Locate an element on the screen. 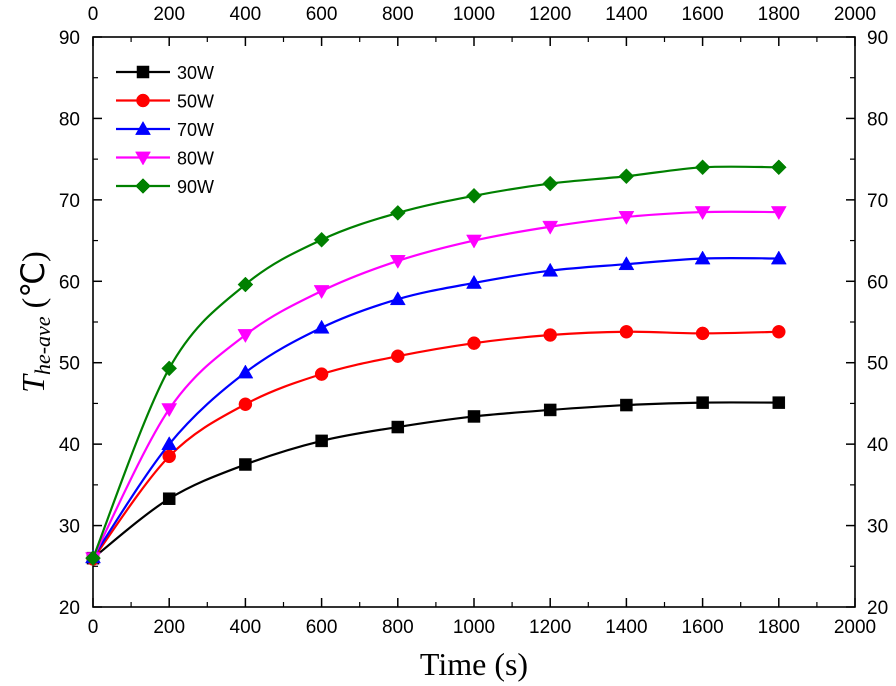  x-tick-label-top: 1800 is located at coordinates (779, 14).